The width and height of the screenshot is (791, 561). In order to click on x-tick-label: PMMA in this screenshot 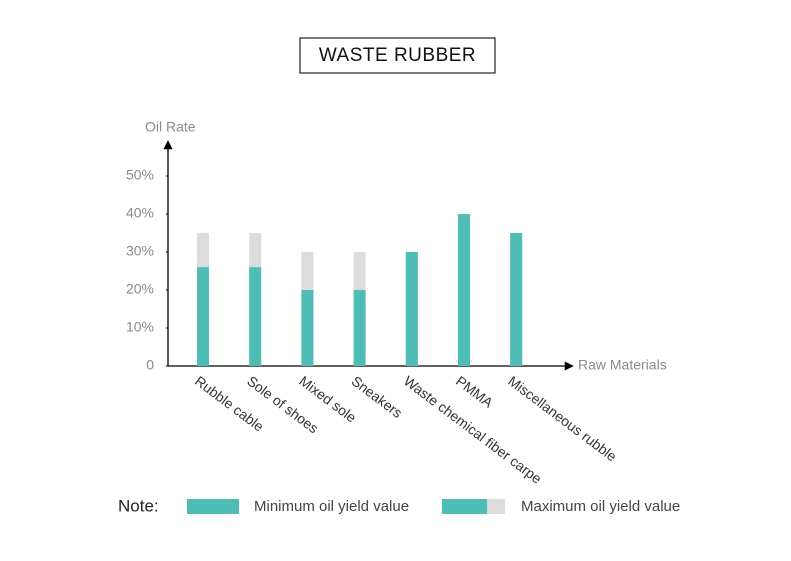, I will do `click(475, 392)`.